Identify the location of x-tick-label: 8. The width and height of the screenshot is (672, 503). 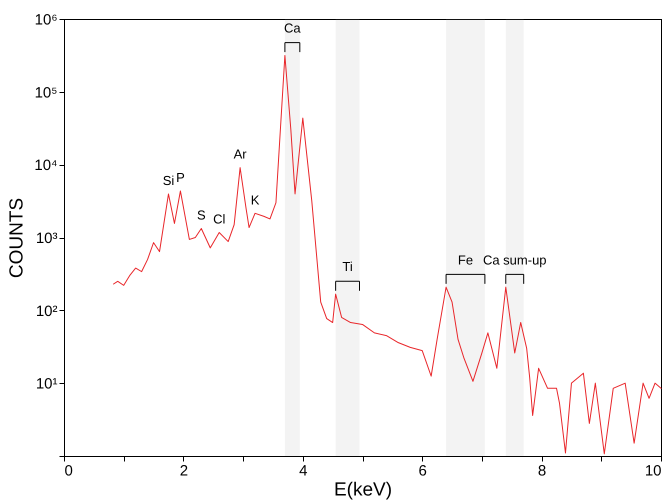
(542, 471).